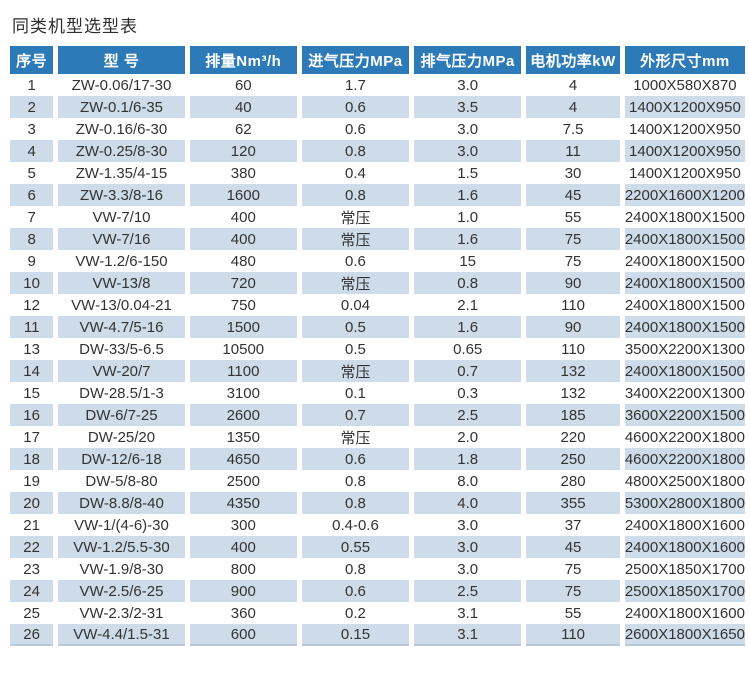 This screenshot has width=750, height=677. I want to click on table-cell: 90, so click(573, 327).